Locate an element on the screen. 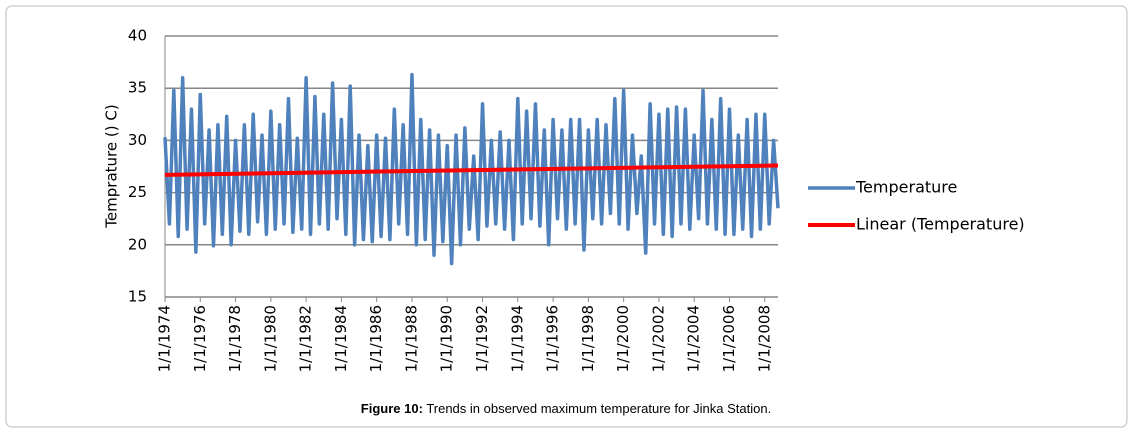 This screenshot has height=433, width=1133. x-tick-label: 1/1/1998 is located at coordinates (588, 338).